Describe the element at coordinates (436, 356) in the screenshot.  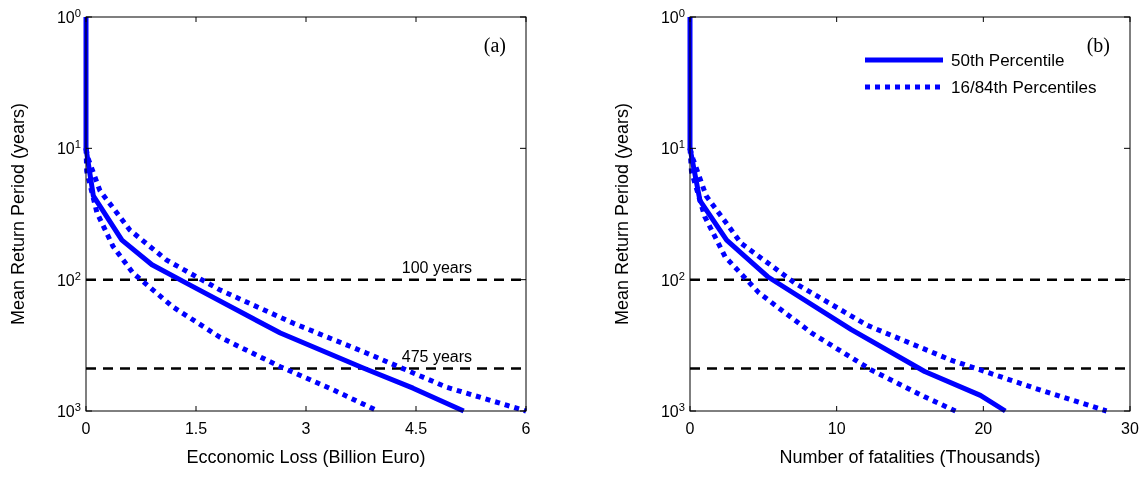
I see `ref-line-label: 475 years` at that location.